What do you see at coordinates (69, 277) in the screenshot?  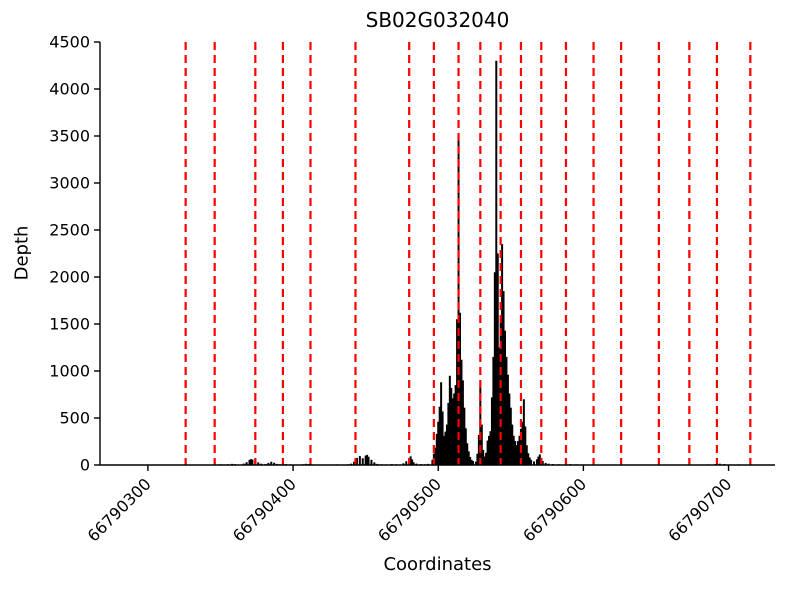 I see `y-tick-label: 2000` at bounding box center [69, 277].